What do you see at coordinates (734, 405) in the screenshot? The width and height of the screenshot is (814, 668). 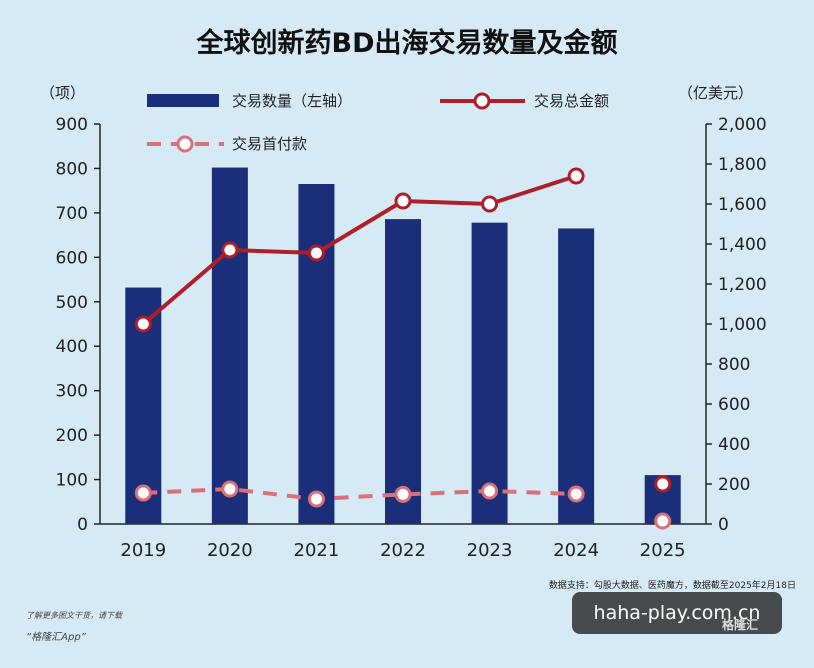 I see `right-tick-label: 600` at bounding box center [734, 405].